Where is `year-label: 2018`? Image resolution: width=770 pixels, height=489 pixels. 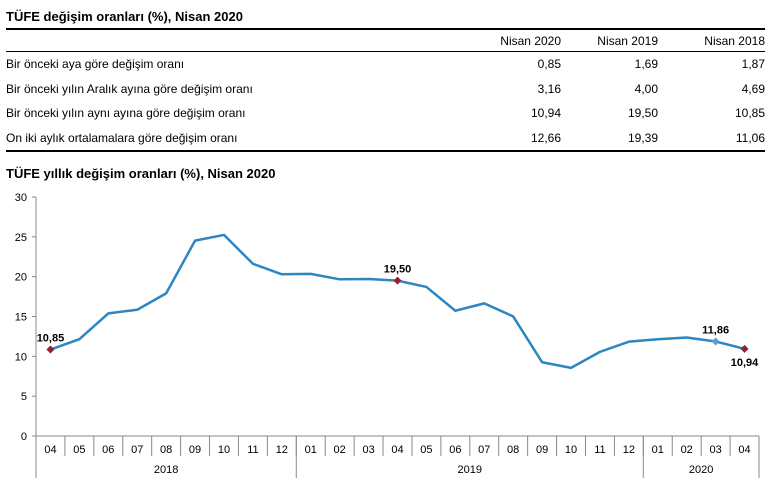 year-label: 2018 is located at coordinates (166, 470).